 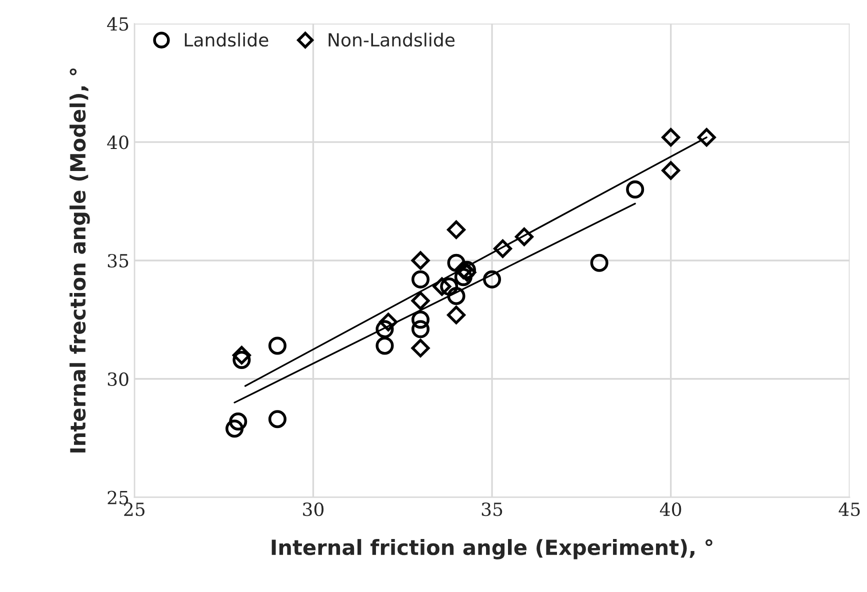 What do you see at coordinates (134, 509) in the screenshot?
I see `x-tick-label: 25` at bounding box center [134, 509].